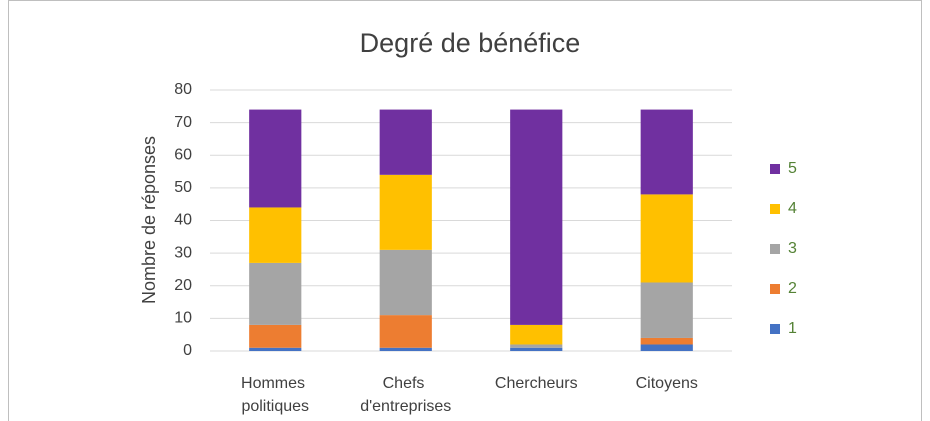  I want to click on x-tick-label: Citoyens, so click(667, 383).